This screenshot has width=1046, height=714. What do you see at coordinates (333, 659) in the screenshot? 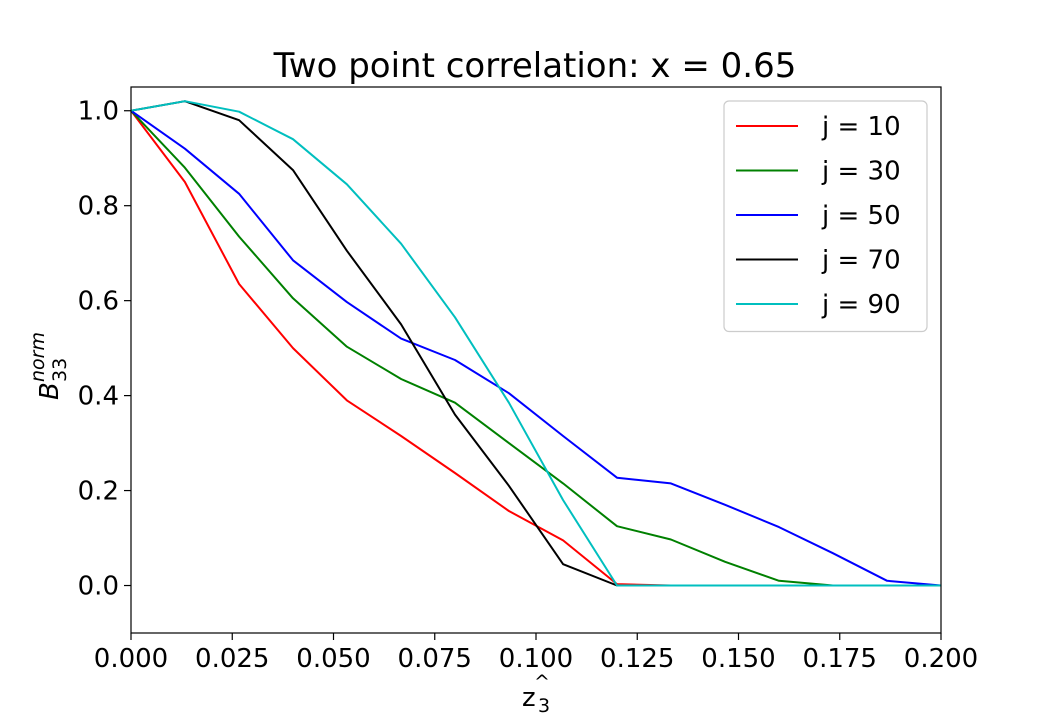
I see `x-tick-label: 0.050` at bounding box center [333, 659].